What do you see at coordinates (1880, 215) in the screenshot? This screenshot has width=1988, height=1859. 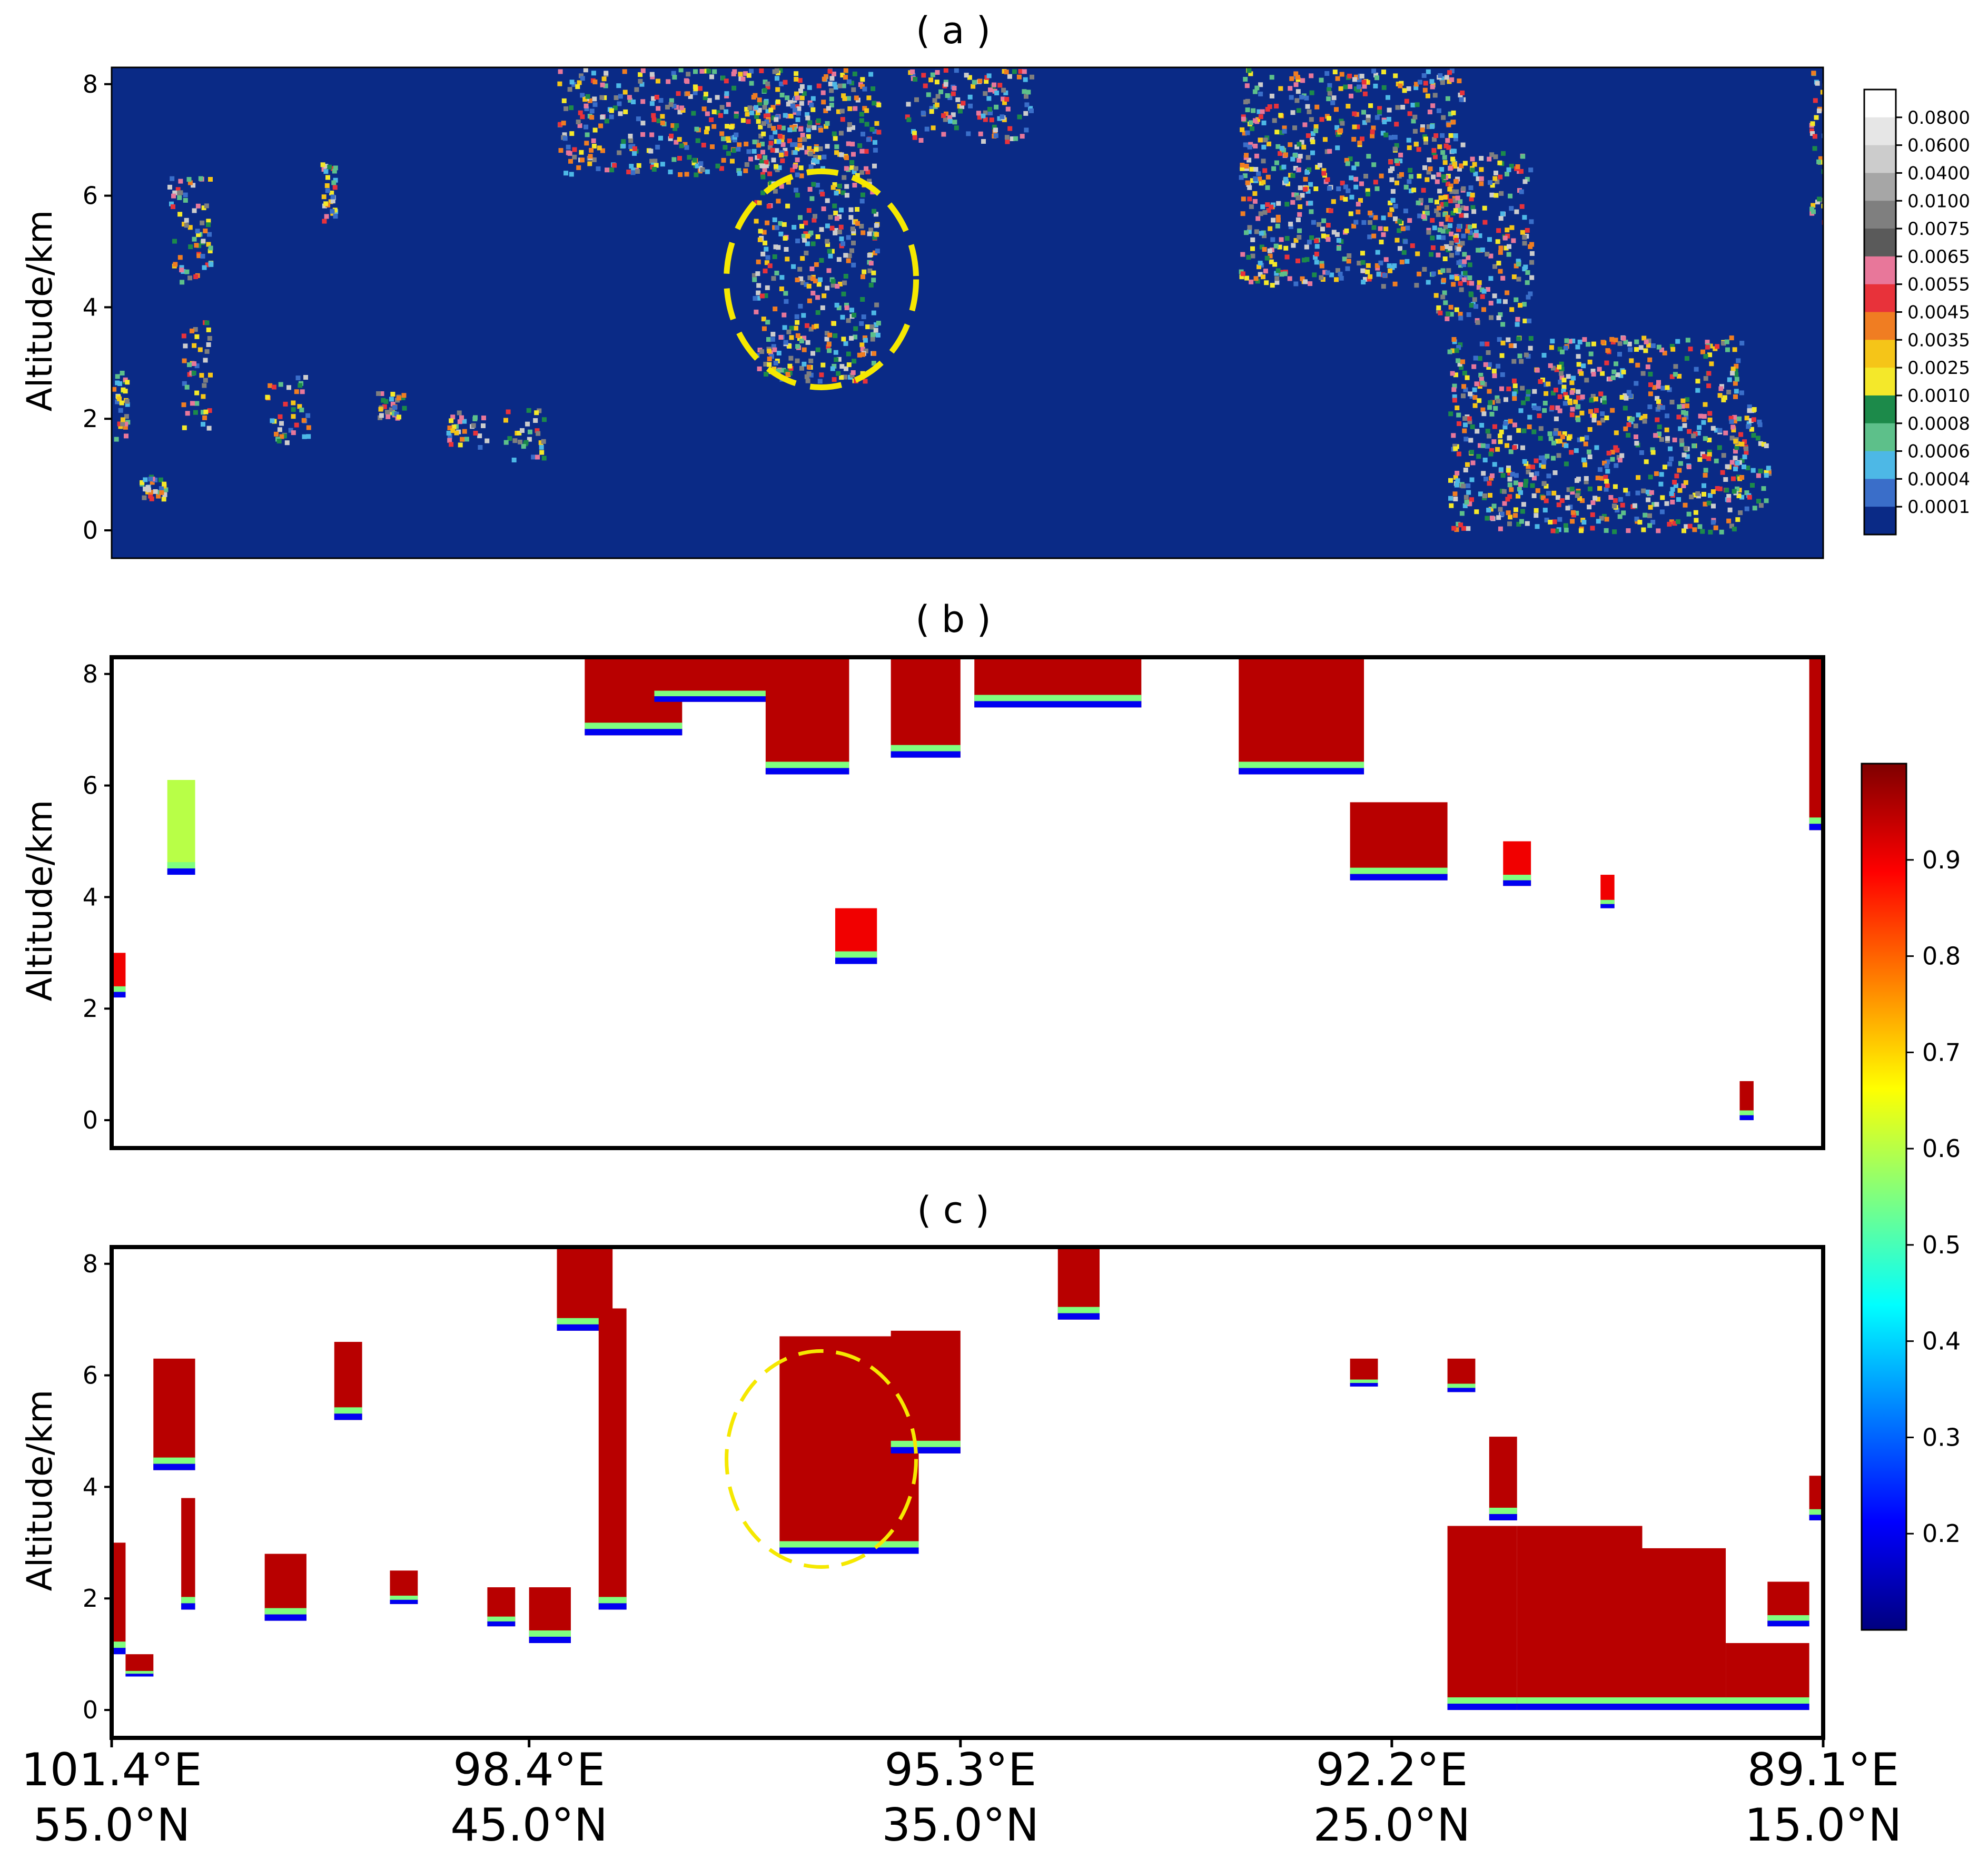 I see `colorbar-swatch` at bounding box center [1880, 215].